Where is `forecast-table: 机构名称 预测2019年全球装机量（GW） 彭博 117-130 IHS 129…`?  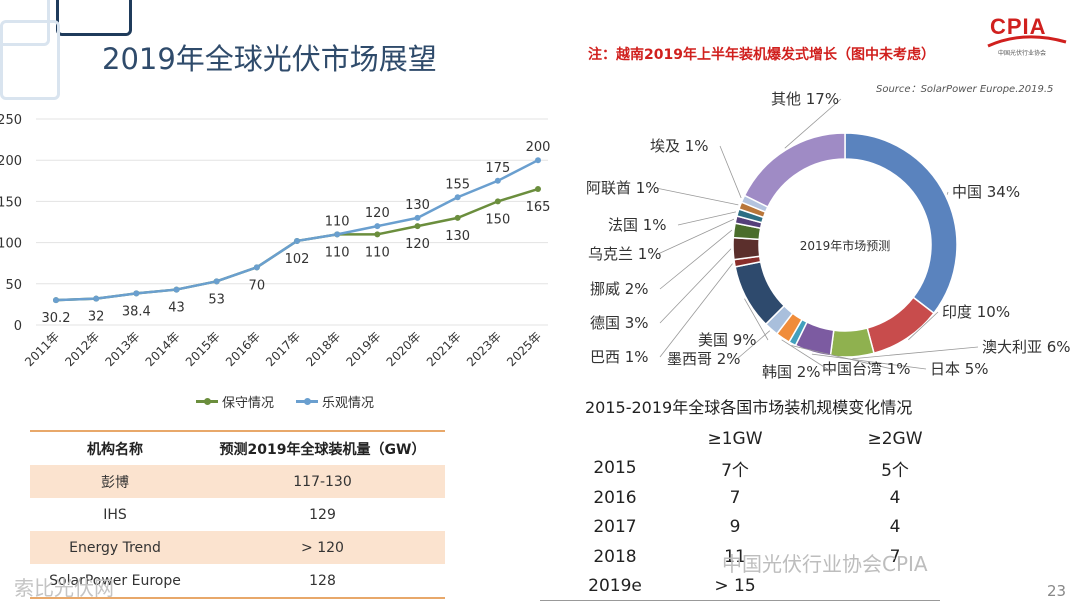 forecast-table: 机构名称 预测2019年全球装机量（GW） 彭博 117-130 IHS 129… is located at coordinates (237, 514).